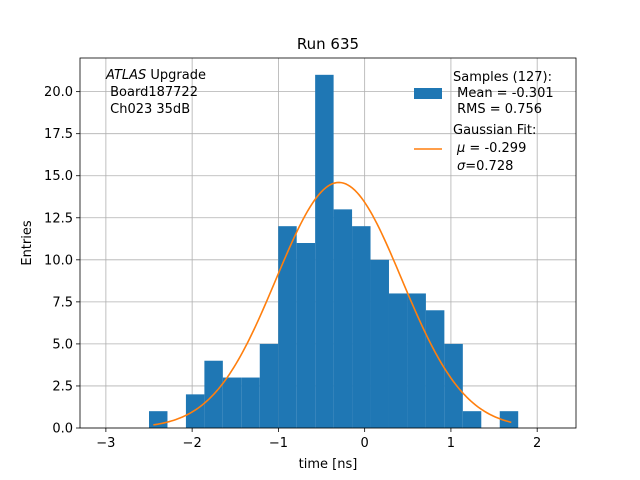 The height and width of the screenshot is (480, 640). I want to click on x-tick-label: 0, so click(365, 443).